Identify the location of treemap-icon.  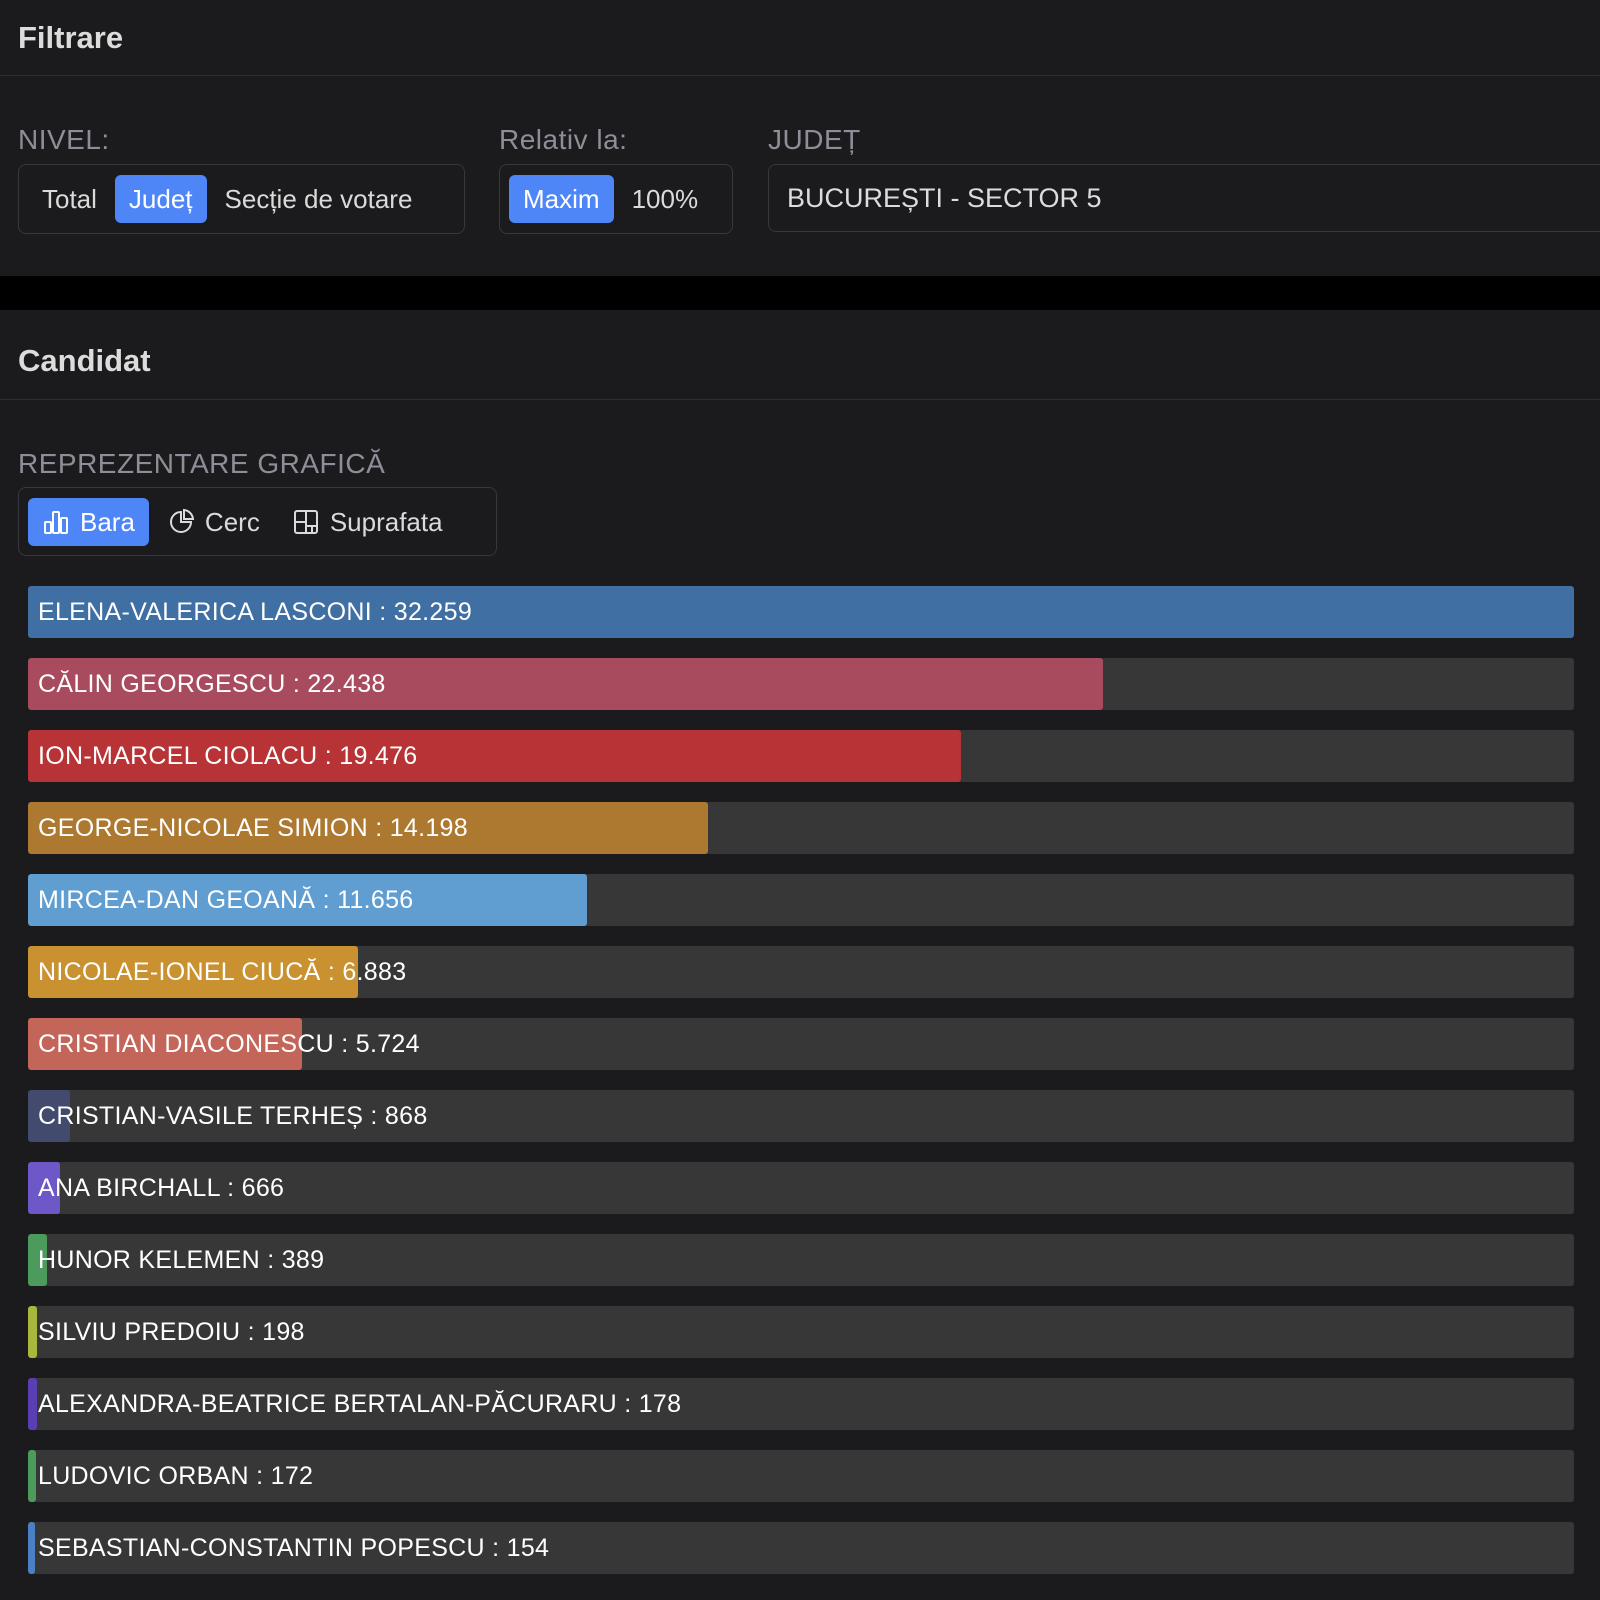
(306, 522).